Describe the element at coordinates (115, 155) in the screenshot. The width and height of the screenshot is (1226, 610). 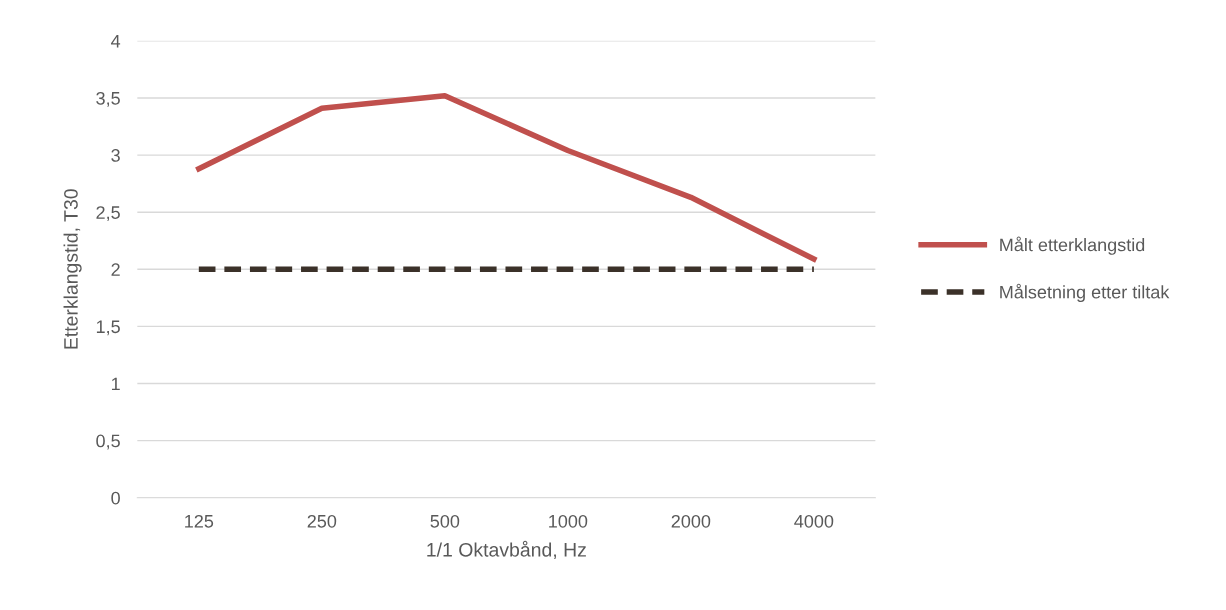
I see `y-tick-label: 3` at that location.